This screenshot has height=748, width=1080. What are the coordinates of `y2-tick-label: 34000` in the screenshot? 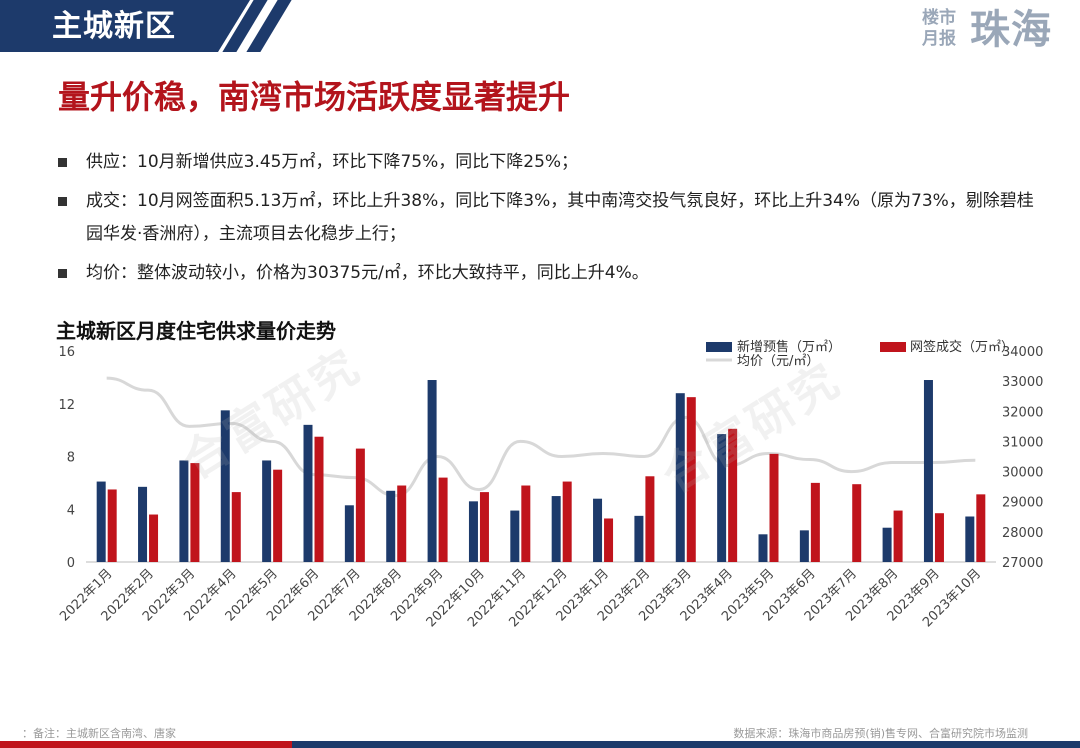 It's located at (1022, 352).